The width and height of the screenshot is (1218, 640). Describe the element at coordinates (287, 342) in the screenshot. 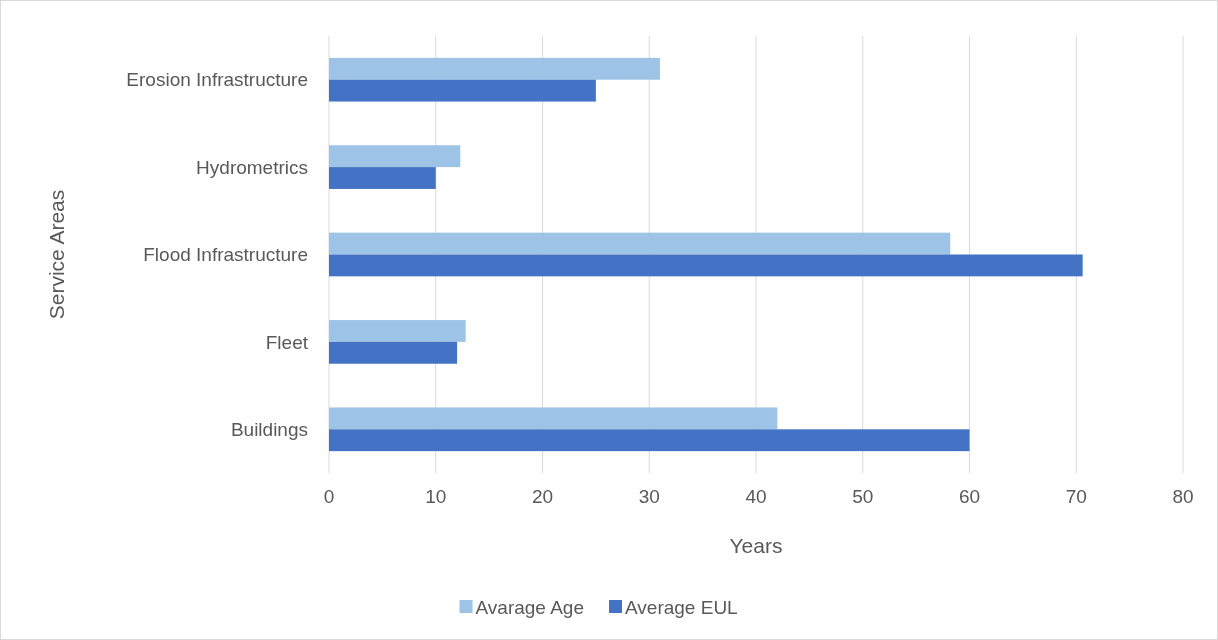

I see `y-tick-label: Fleet` at that location.